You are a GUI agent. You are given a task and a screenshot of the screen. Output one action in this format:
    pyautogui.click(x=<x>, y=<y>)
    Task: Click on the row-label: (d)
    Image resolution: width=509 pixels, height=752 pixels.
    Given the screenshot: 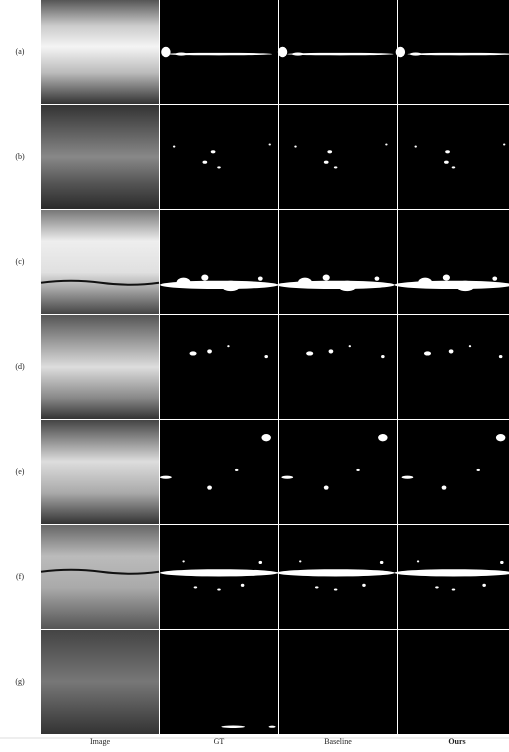 What is the action you would take?
    pyautogui.click(x=20, y=366)
    